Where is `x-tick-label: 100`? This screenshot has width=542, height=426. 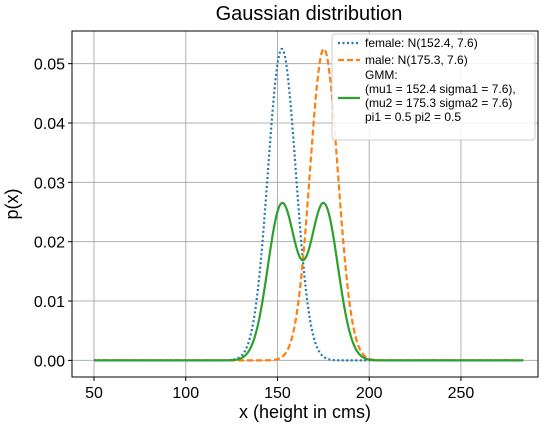 x-tick-label: 100 is located at coordinates (185, 393).